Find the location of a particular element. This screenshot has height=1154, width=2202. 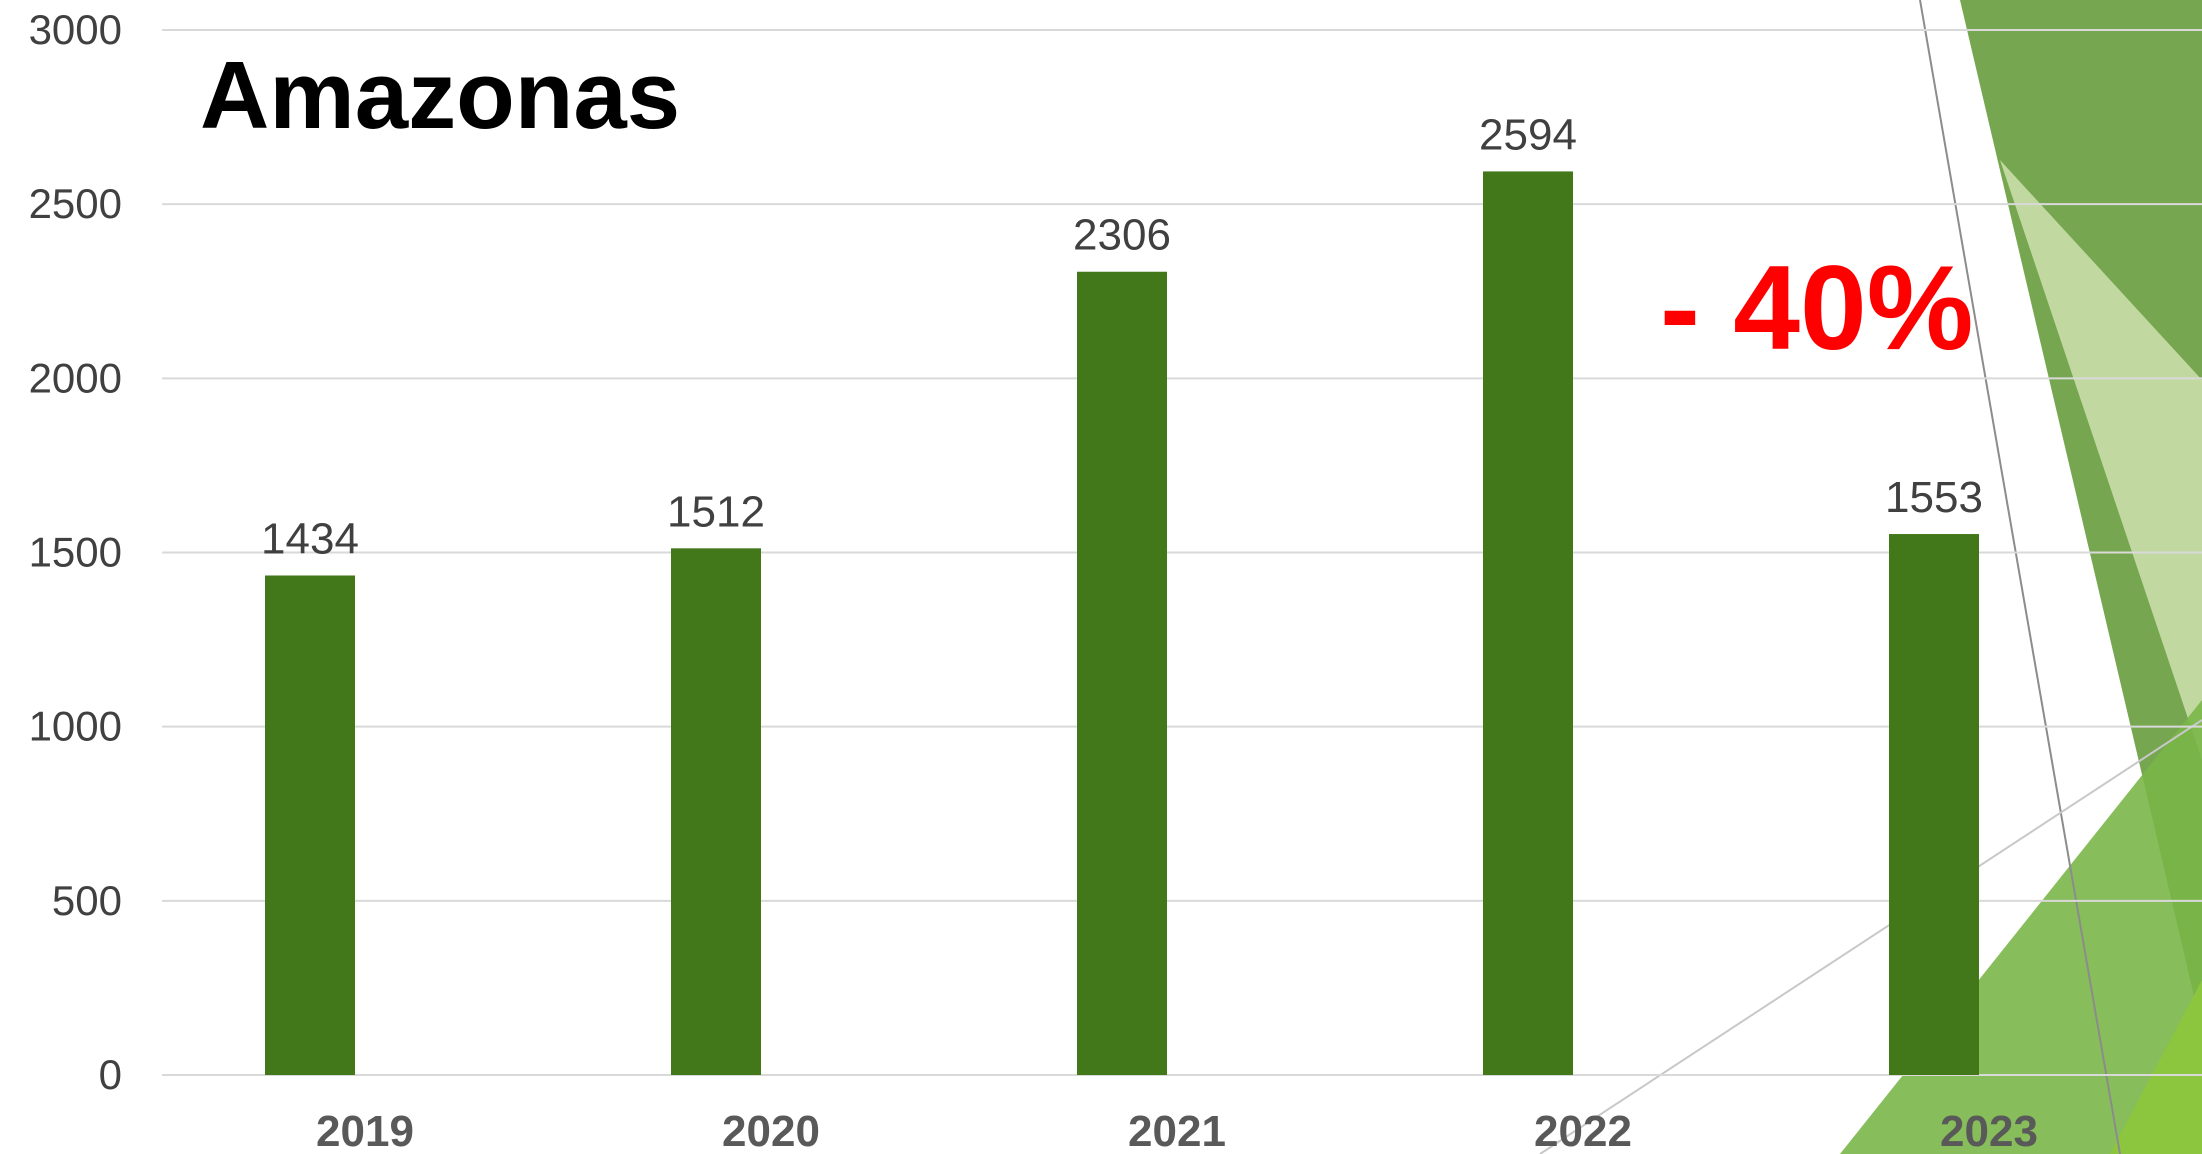

y-tick-label: 3000 is located at coordinates (75, 29).